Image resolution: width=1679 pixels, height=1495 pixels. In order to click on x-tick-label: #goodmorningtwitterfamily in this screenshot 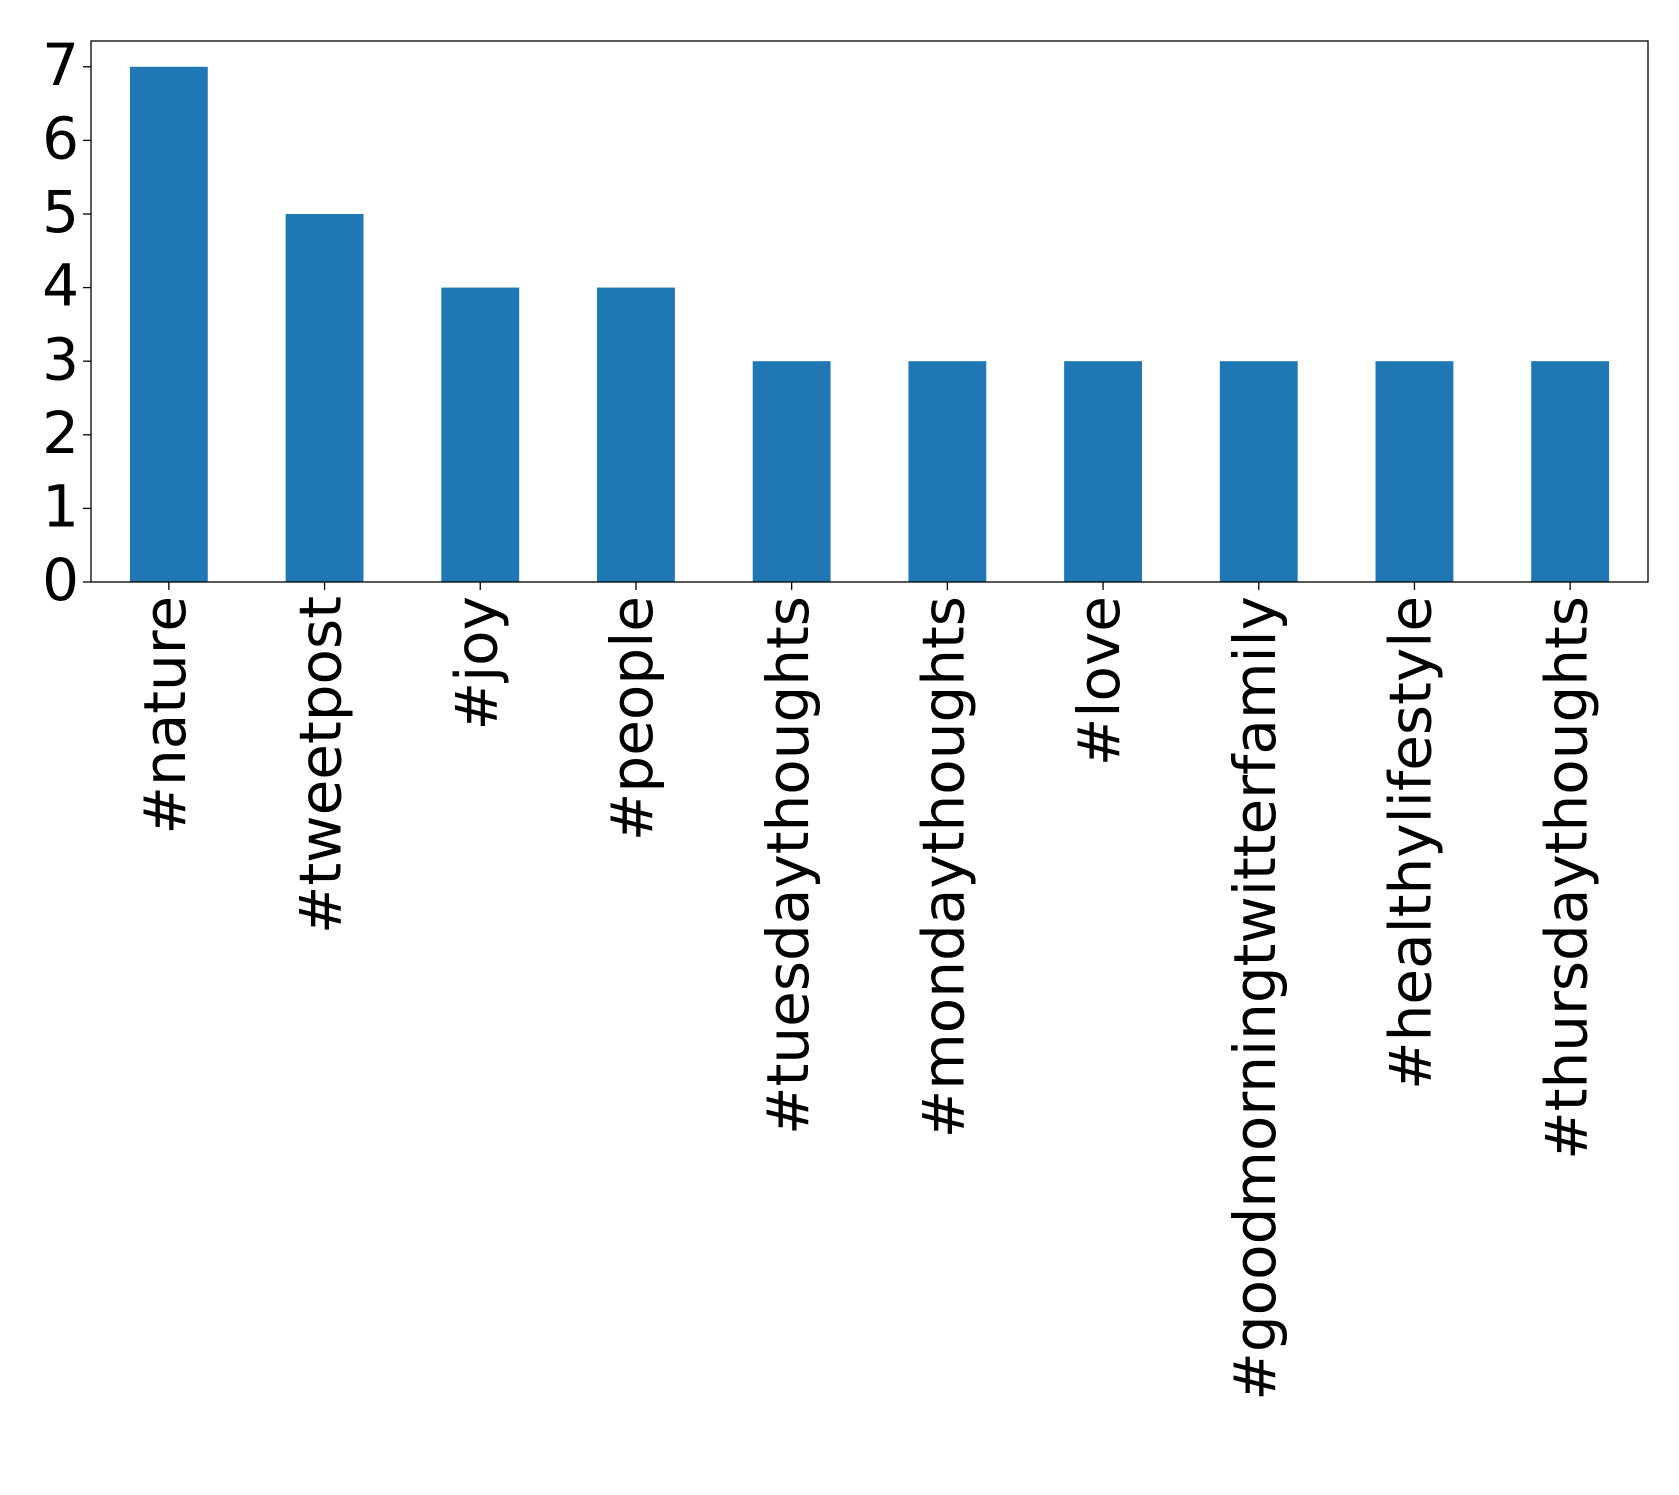, I will do `click(1255, 998)`.